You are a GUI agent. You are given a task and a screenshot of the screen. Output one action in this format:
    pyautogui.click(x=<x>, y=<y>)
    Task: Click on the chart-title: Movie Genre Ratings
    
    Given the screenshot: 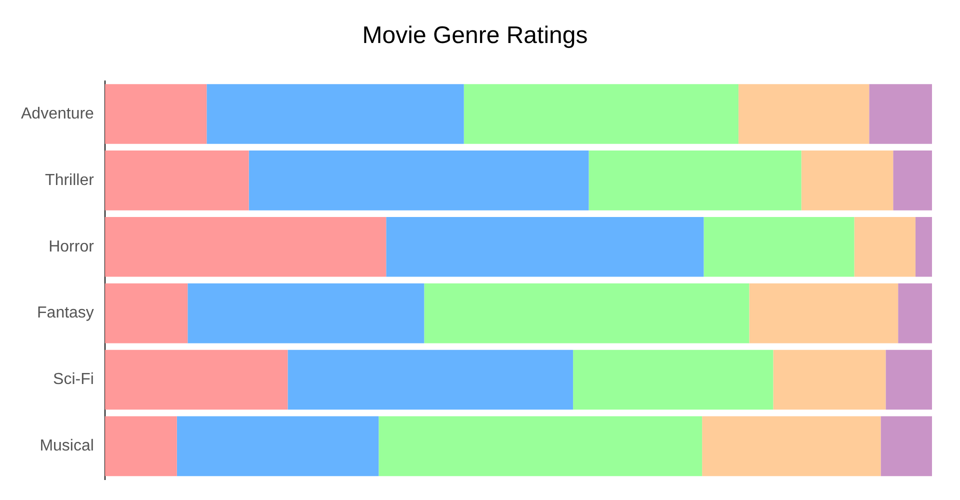 What is the action you would take?
    pyautogui.click(x=475, y=36)
    